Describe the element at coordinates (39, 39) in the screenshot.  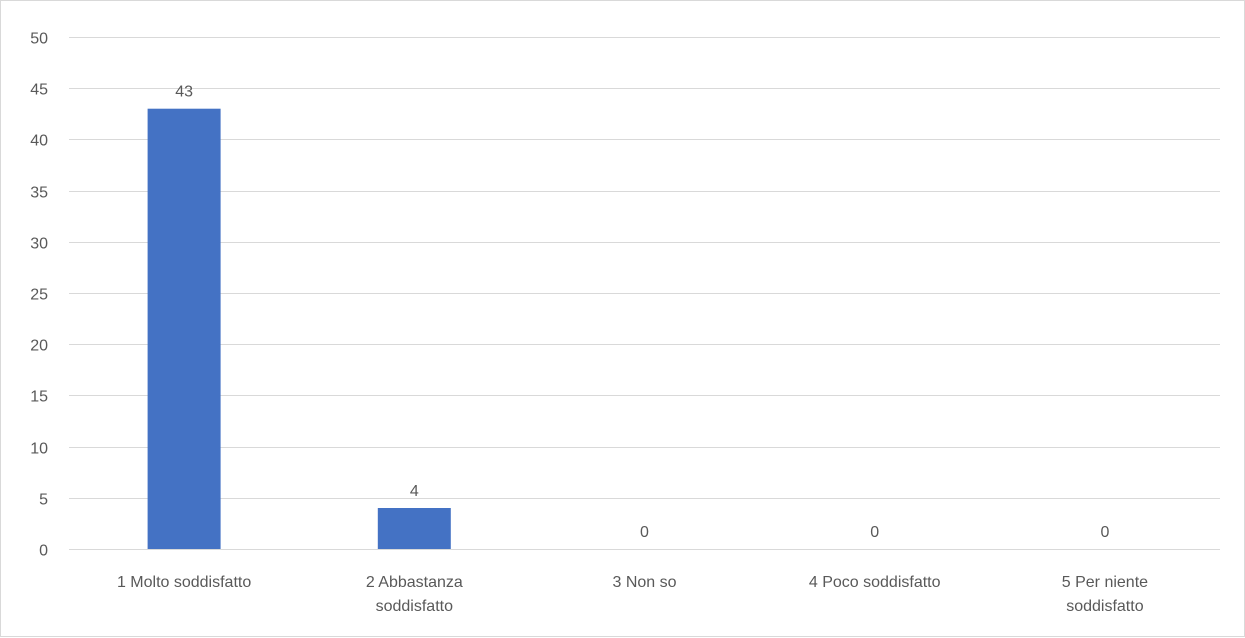
I see `y-tick-label: 50` at that location.